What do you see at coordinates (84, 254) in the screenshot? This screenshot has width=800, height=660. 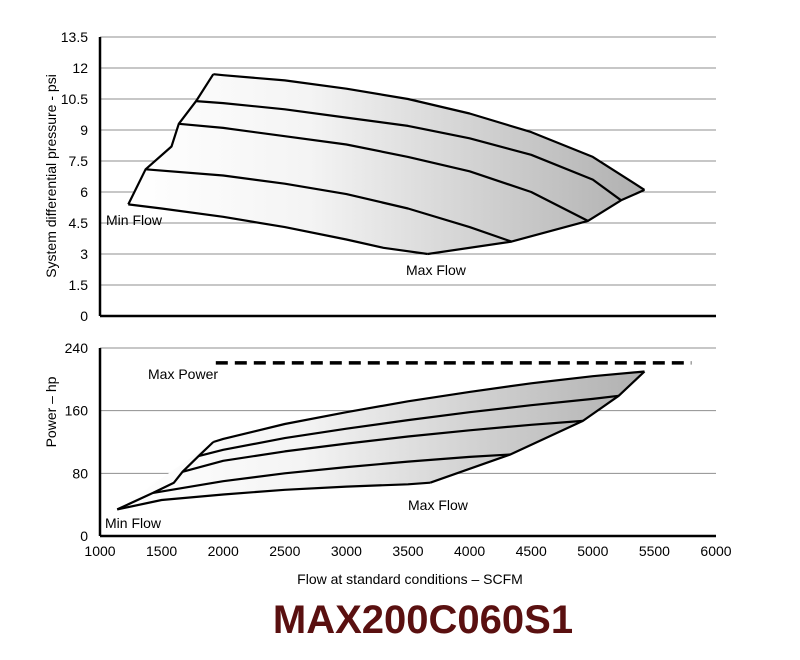 I see `pressure-y-tick-label: 3` at bounding box center [84, 254].